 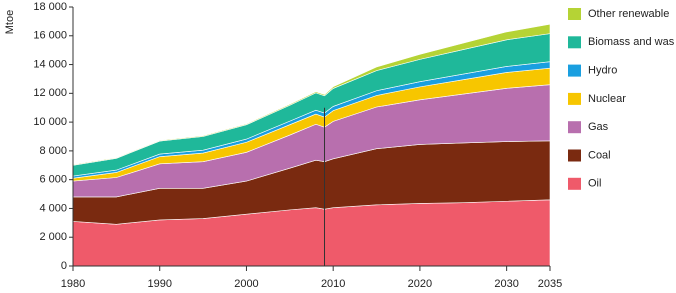 I want to click on y-tick-label: 16 000, so click(x=50, y=36).